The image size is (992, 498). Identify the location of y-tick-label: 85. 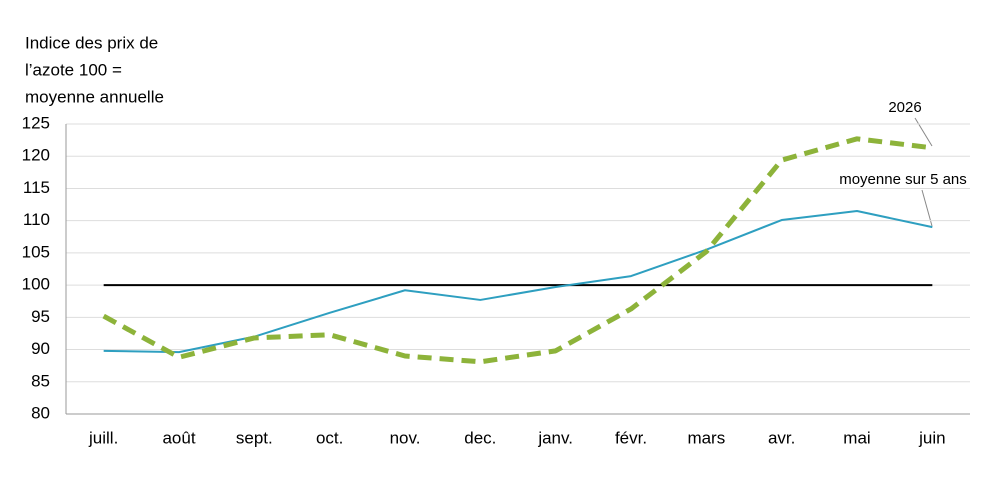
(40, 380).